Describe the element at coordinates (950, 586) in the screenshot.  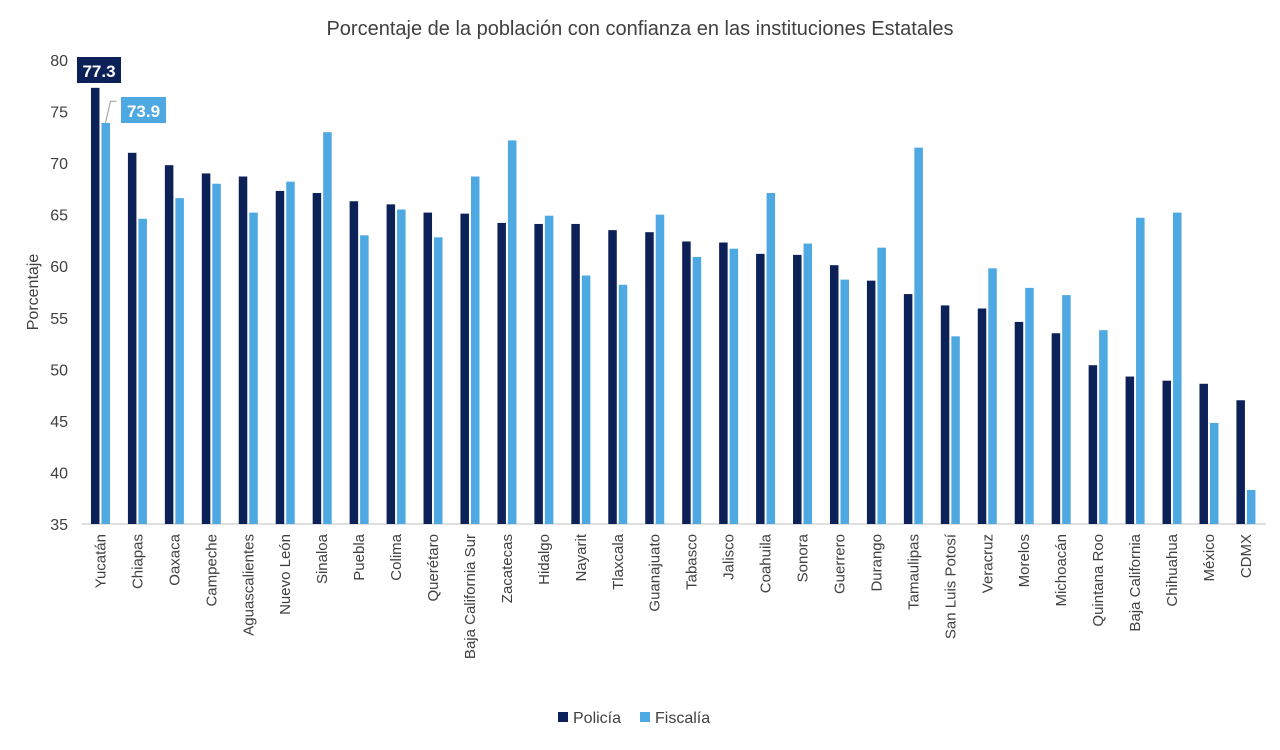
I see `x-tick-label: San Luis Potosí` at that location.